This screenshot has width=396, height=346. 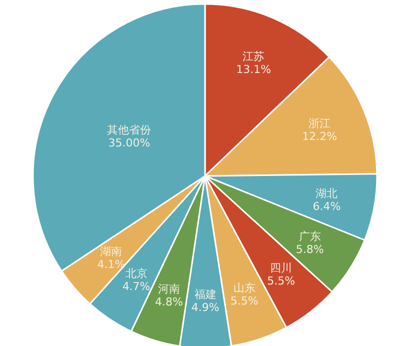 I want to click on data-label: 4.8%, so click(x=168, y=301).